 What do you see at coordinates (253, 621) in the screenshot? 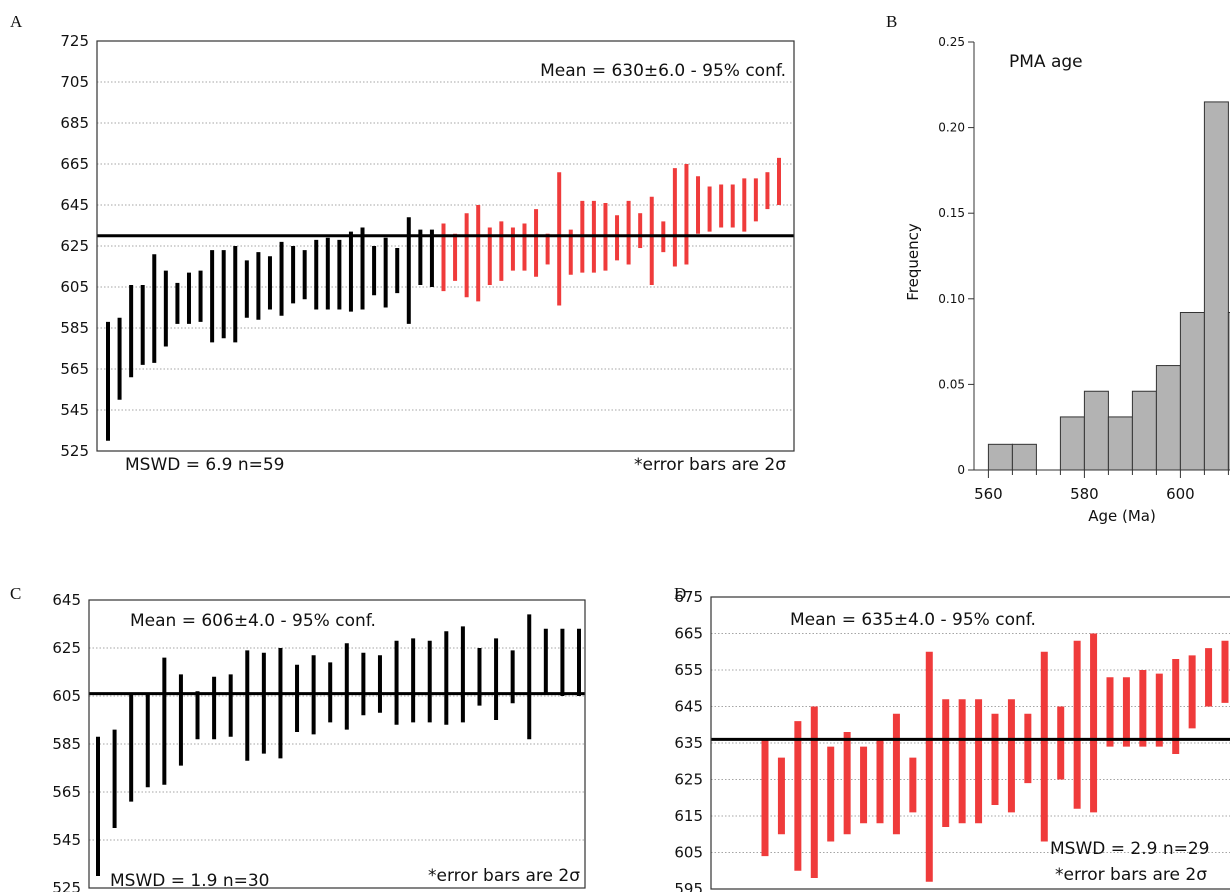
I see `mean-label: Mean = 606±4.0 - 95% conf.` at bounding box center [253, 621].